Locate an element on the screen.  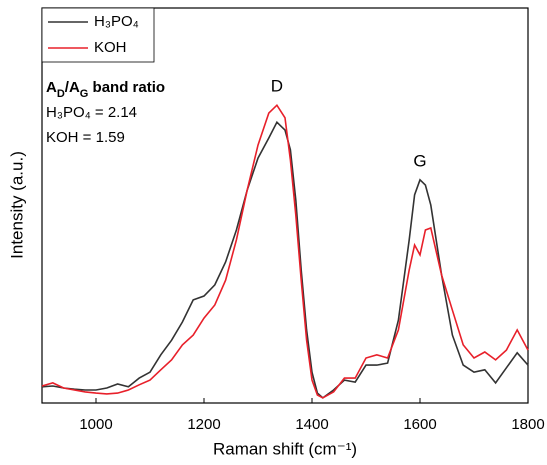
x-axis-label: Raman shift (cm⁻¹) is located at coordinates (285, 448).